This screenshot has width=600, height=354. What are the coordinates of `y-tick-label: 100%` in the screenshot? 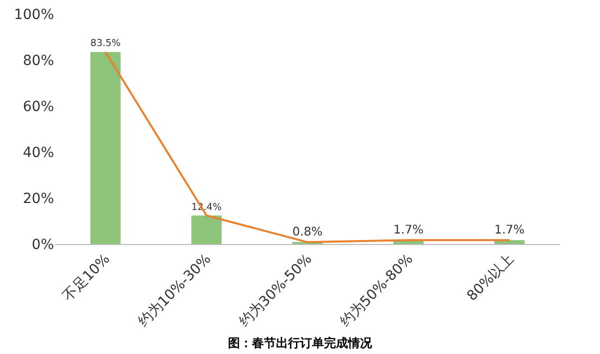 It's located at (34, 14).